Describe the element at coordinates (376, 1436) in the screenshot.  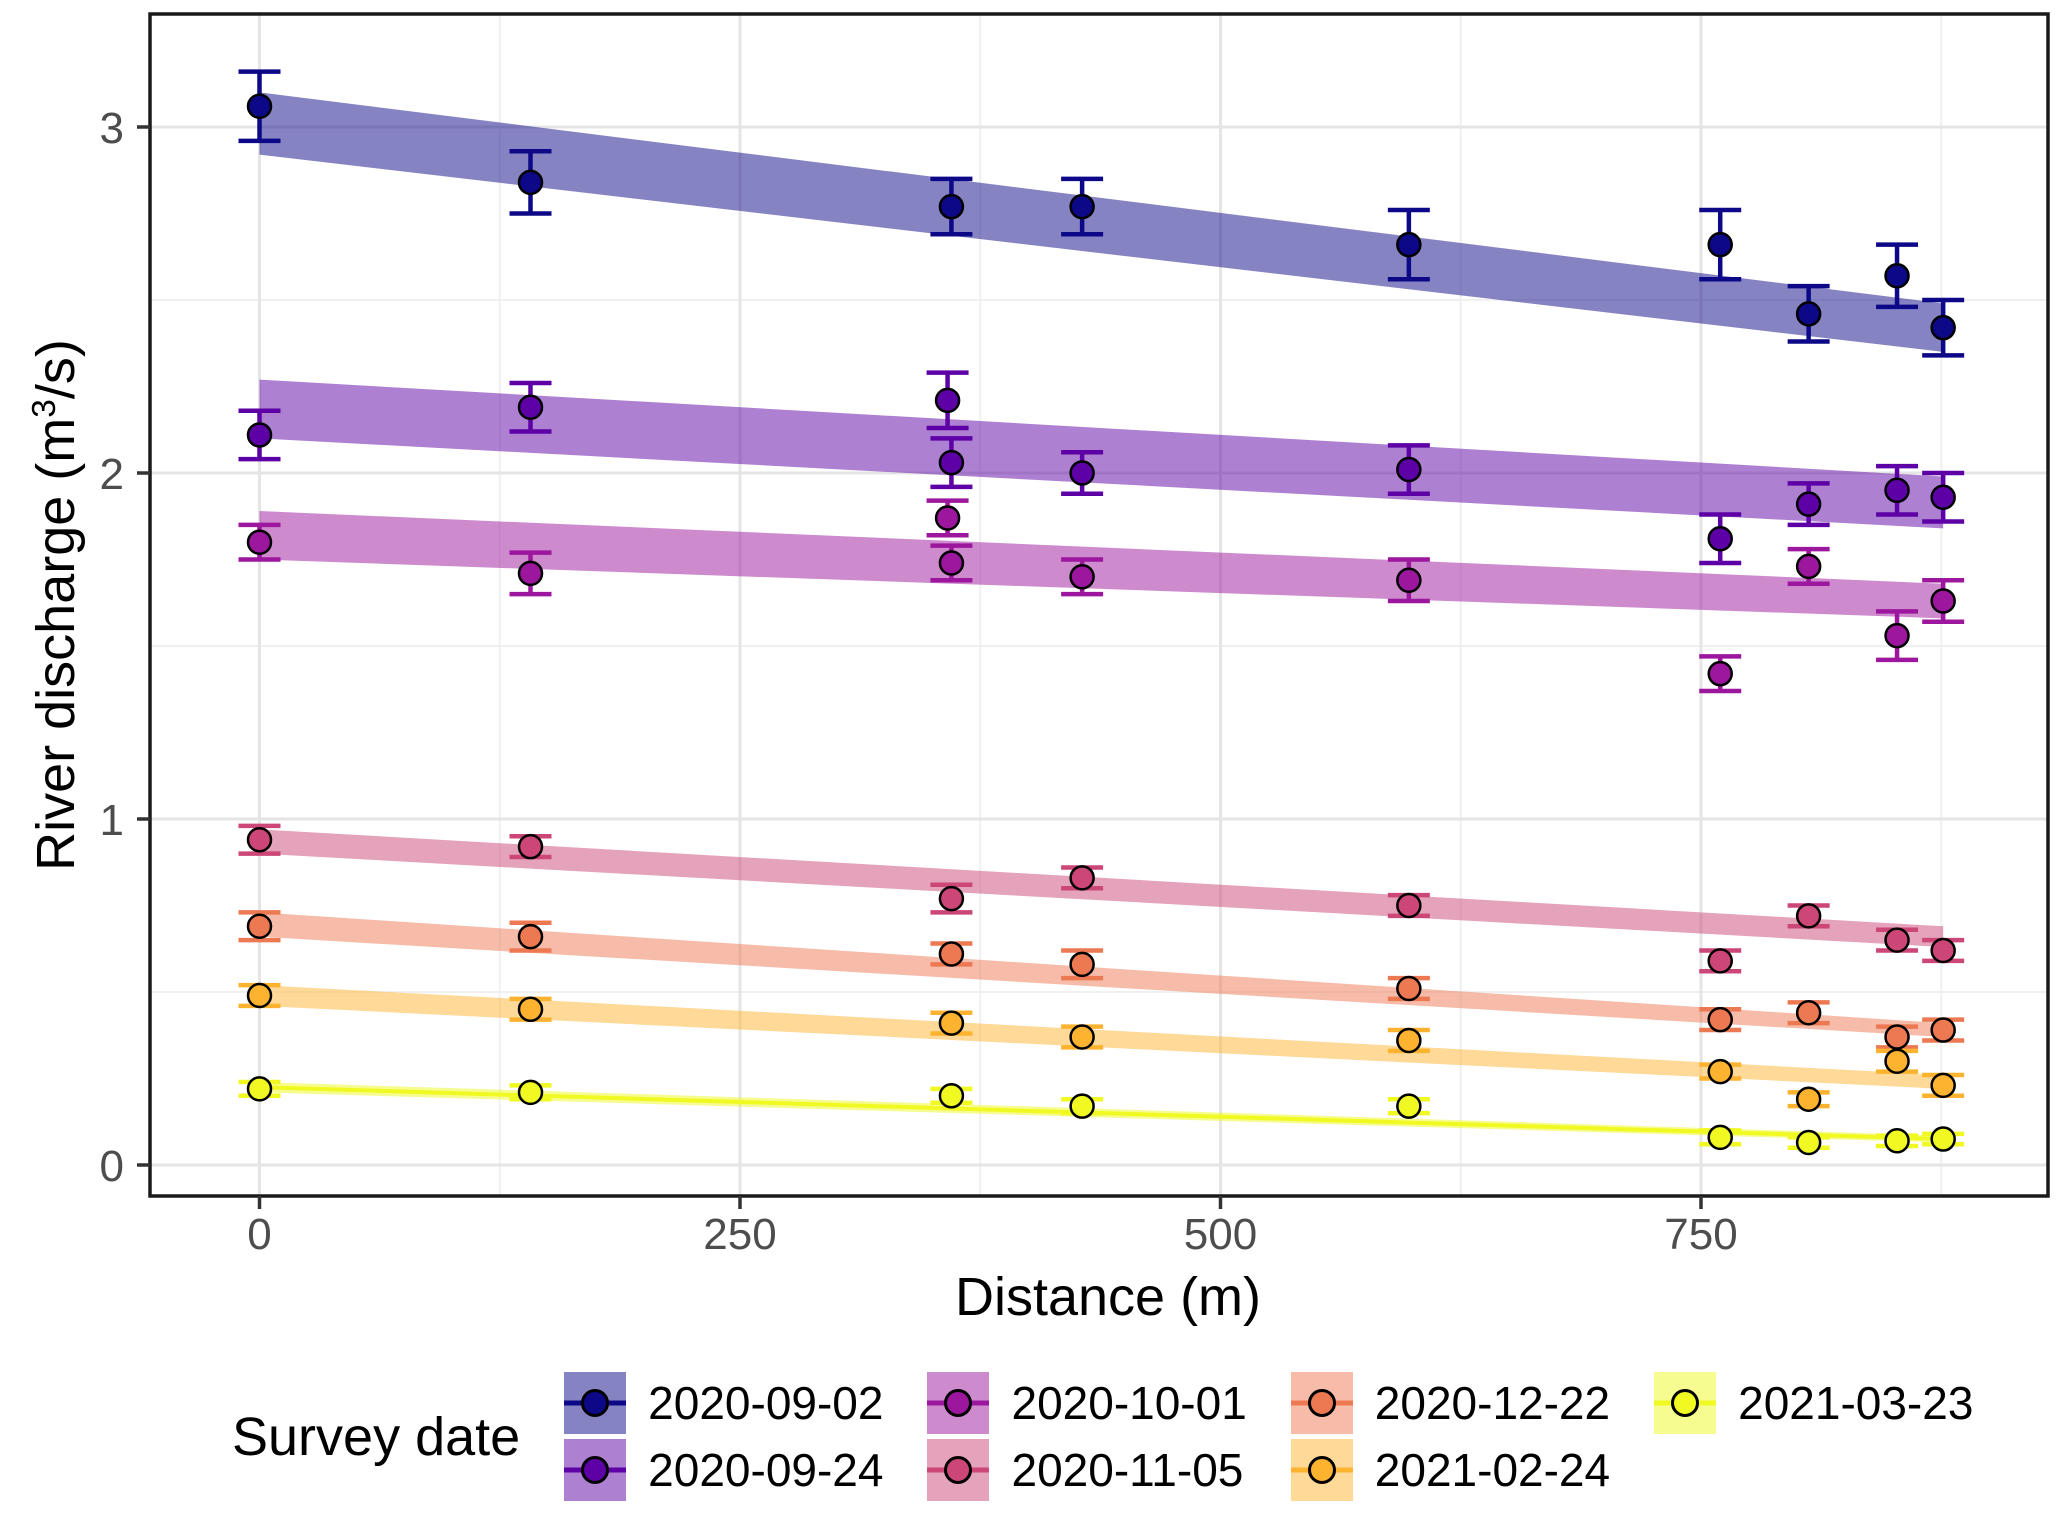
I see `legend-title: Survey date` at that location.